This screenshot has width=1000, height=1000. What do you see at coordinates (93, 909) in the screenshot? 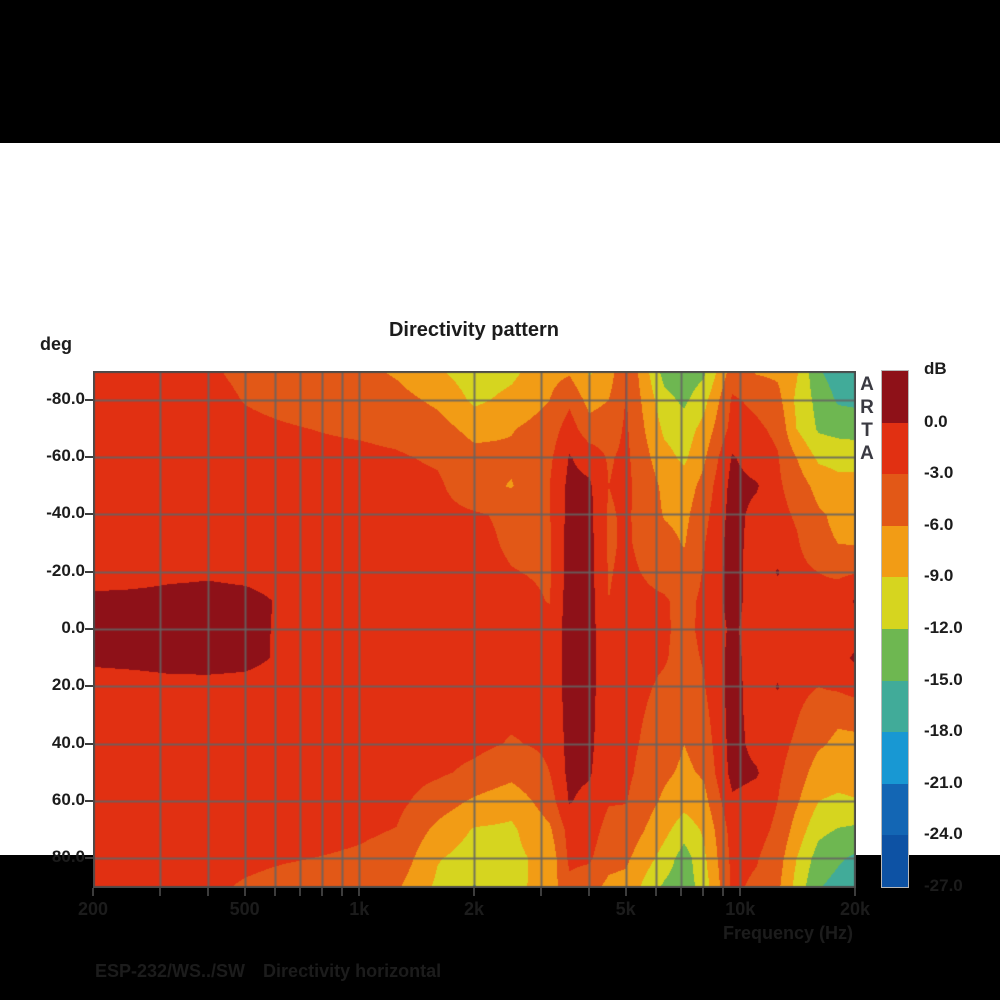
I see `x-tick-label: 200` at bounding box center [93, 909].